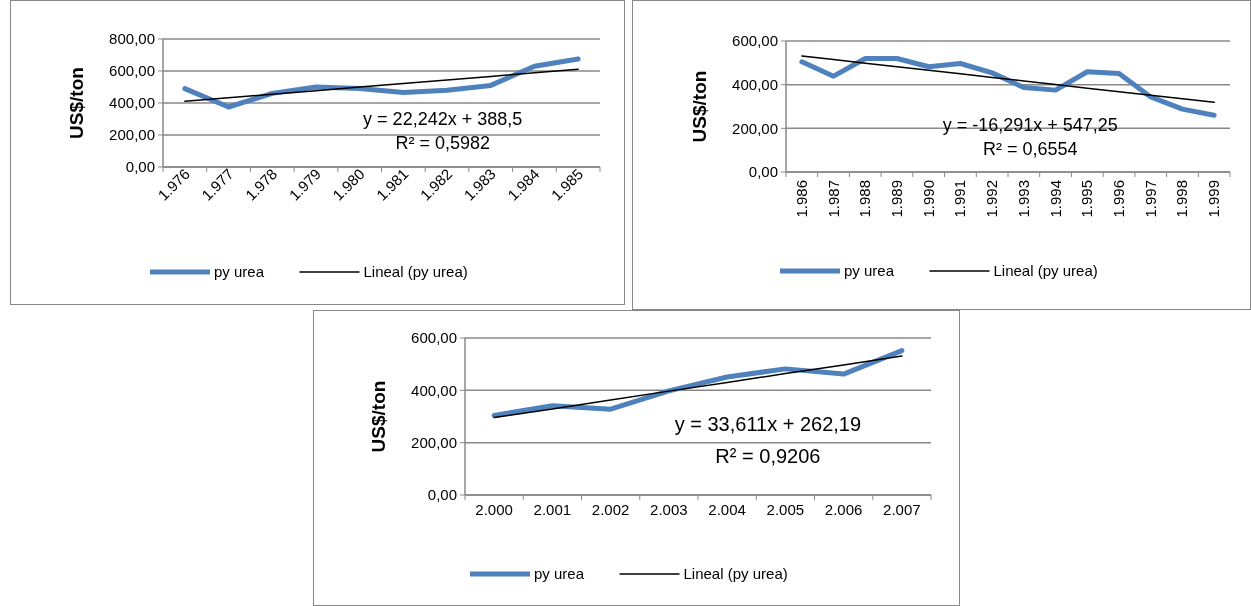 The width and height of the screenshot is (1251, 606). I want to click on x-tick-label: 2.002, so click(610, 509).